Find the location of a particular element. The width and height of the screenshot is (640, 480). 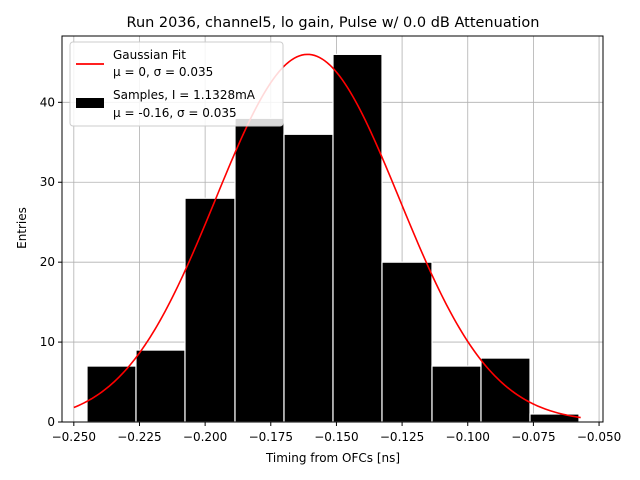

y-tick-label: 0 is located at coordinates (51, 422).